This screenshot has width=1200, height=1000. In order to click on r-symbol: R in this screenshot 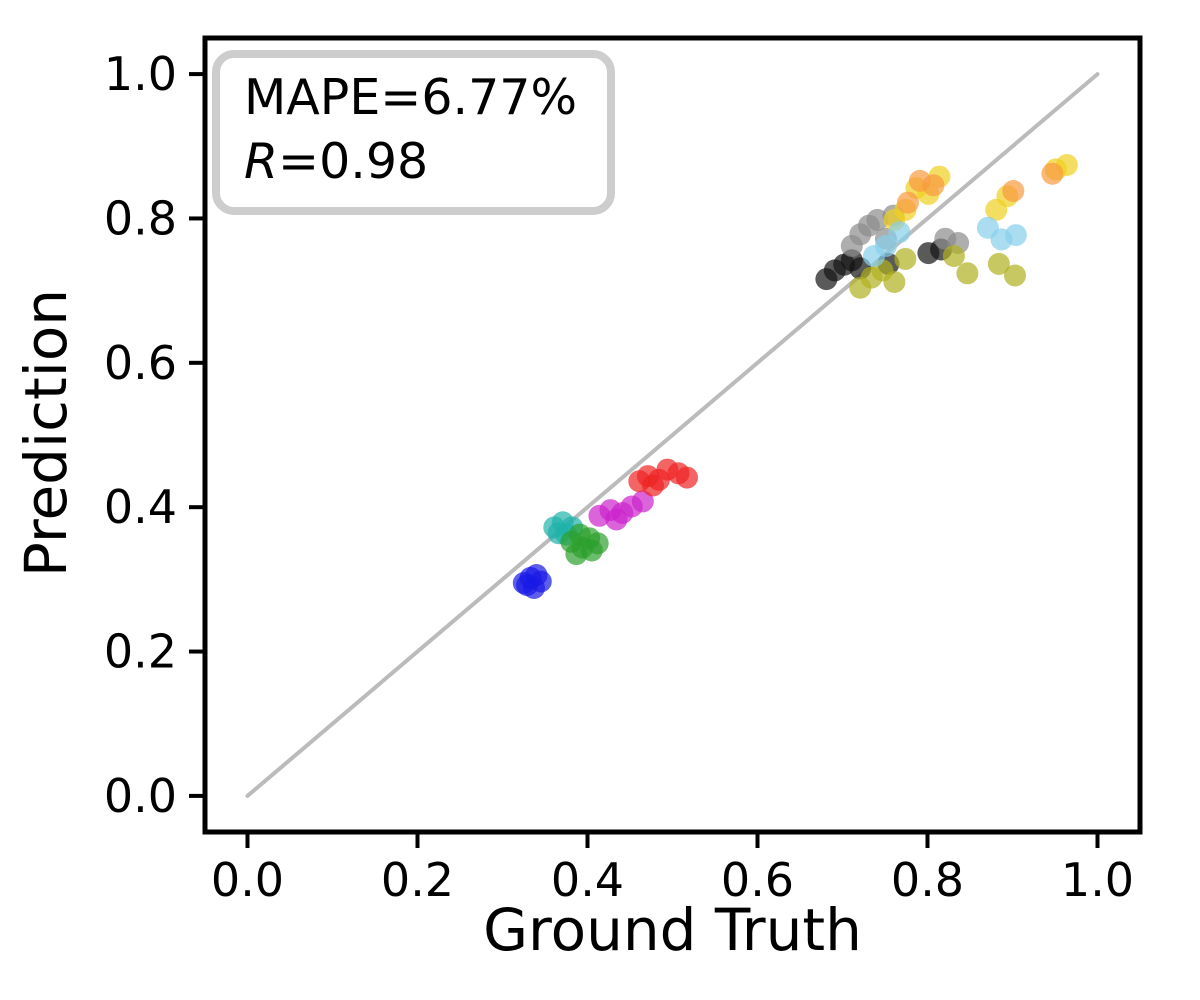, I will do `click(261, 161)`.